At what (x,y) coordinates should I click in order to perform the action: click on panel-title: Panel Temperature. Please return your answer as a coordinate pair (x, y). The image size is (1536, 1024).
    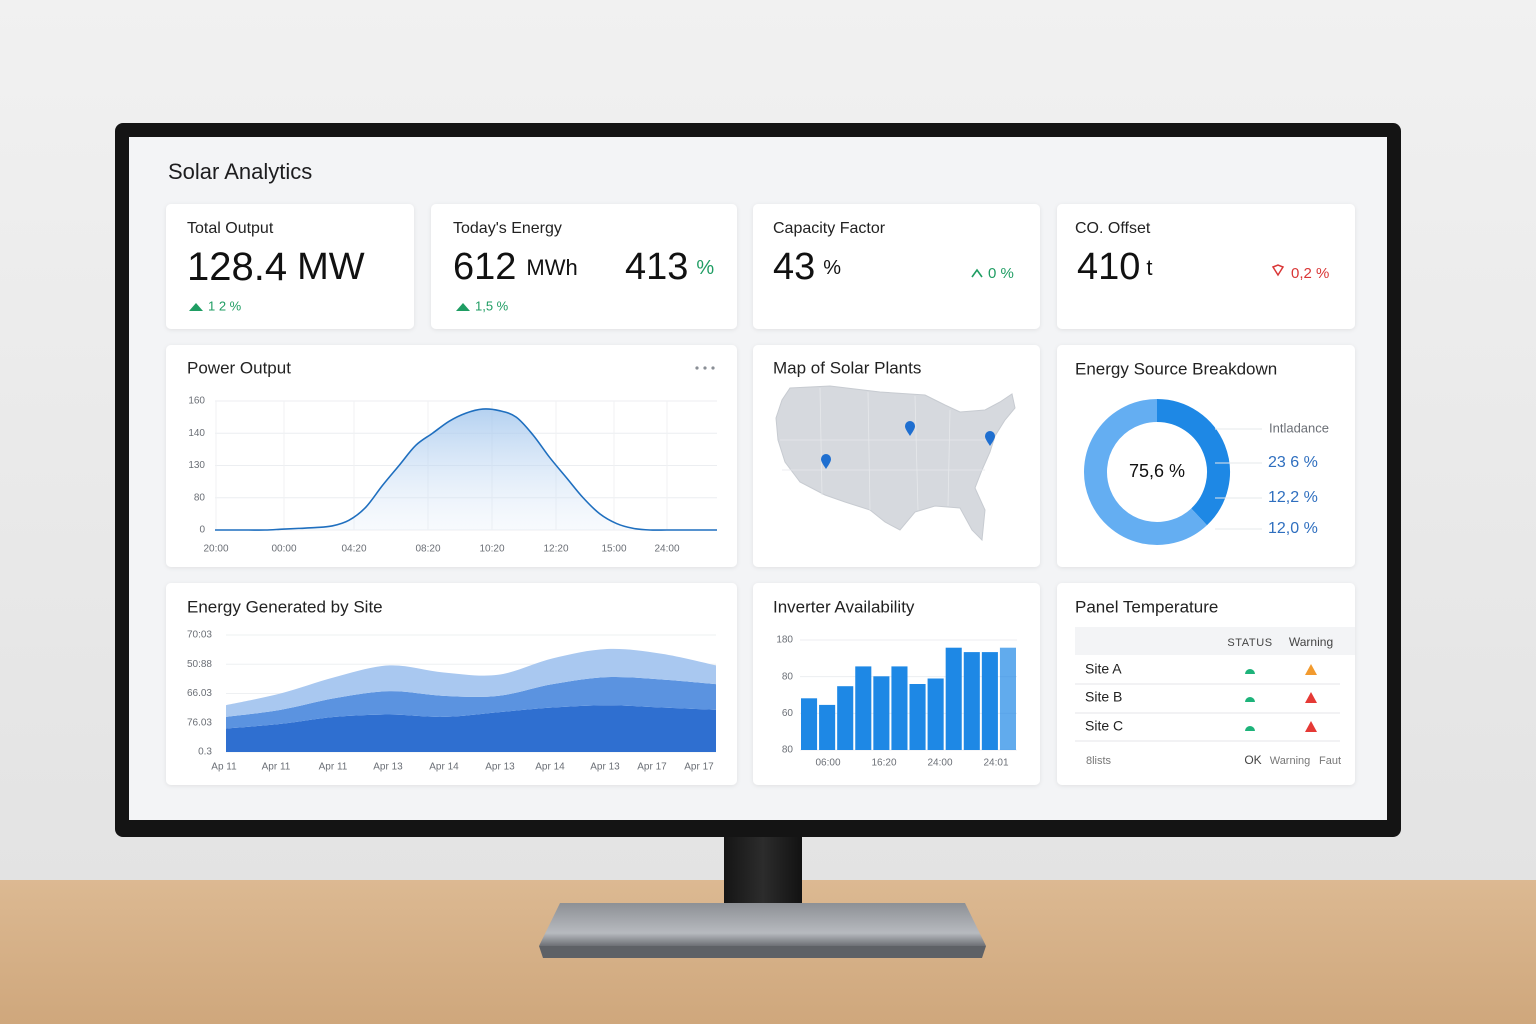
    Looking at the image, I should click on (1146, 606).